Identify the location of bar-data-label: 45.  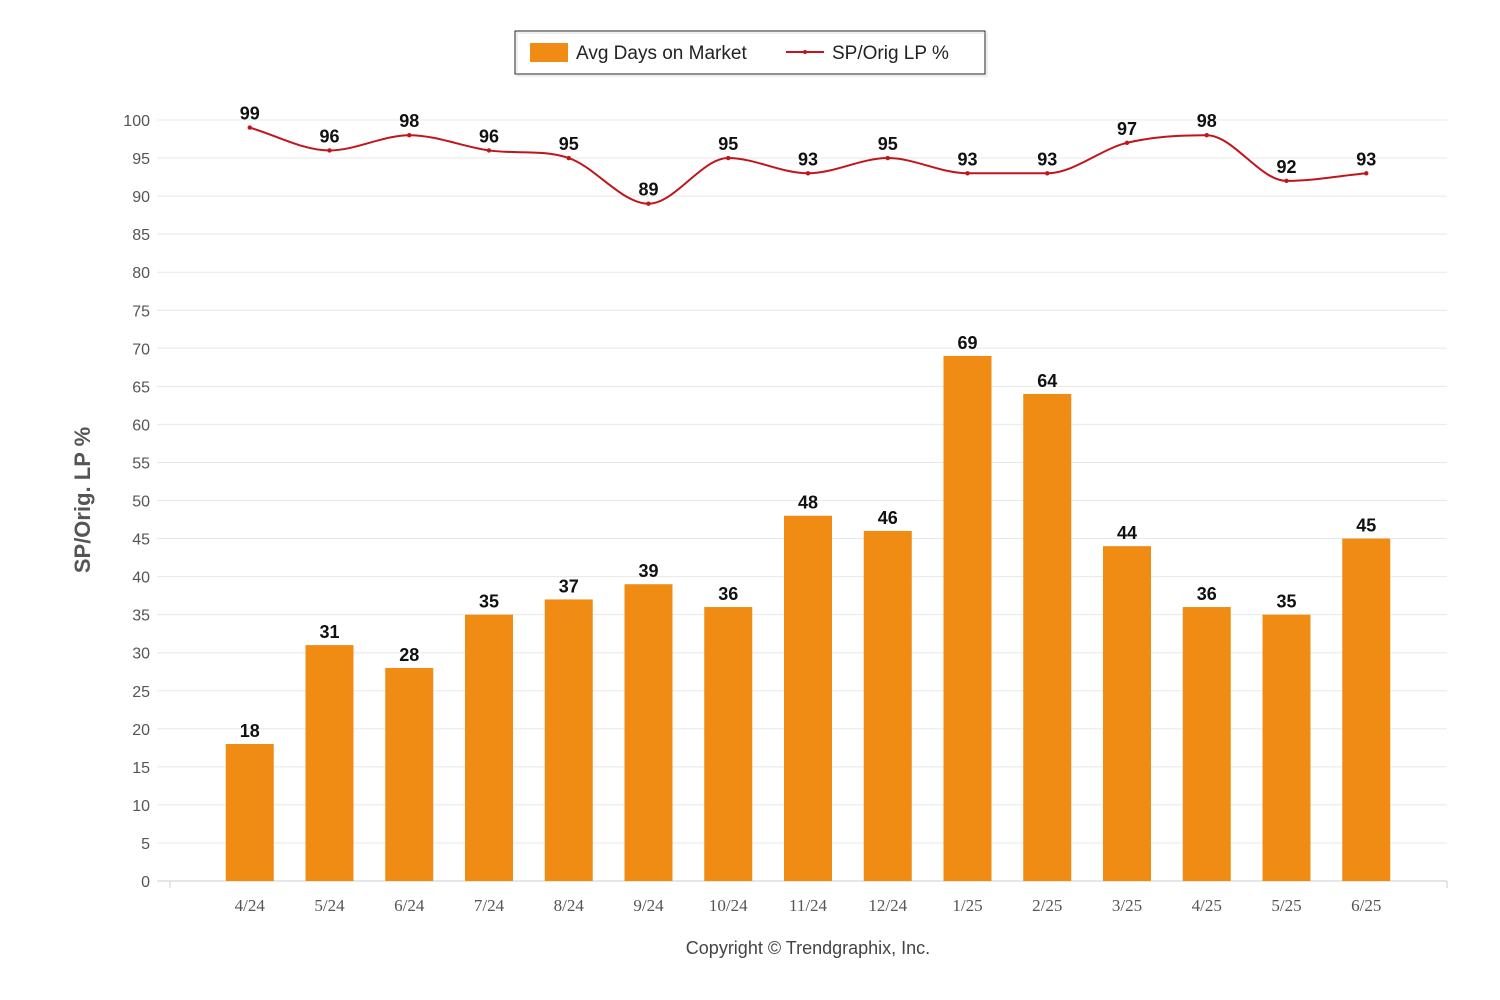
(1366, 526).